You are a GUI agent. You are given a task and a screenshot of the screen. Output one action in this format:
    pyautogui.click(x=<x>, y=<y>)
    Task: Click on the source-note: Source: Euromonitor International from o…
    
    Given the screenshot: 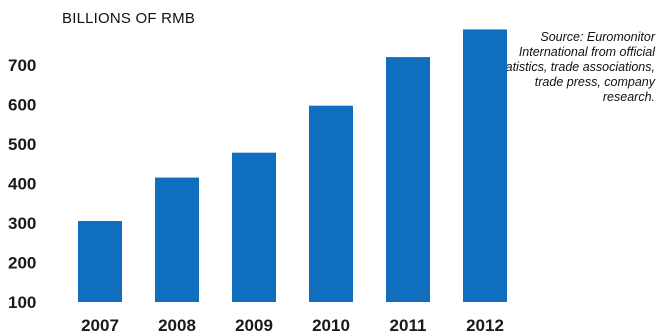 What is the action you would take?
    pyautogui.click(x=575, y=67)
    